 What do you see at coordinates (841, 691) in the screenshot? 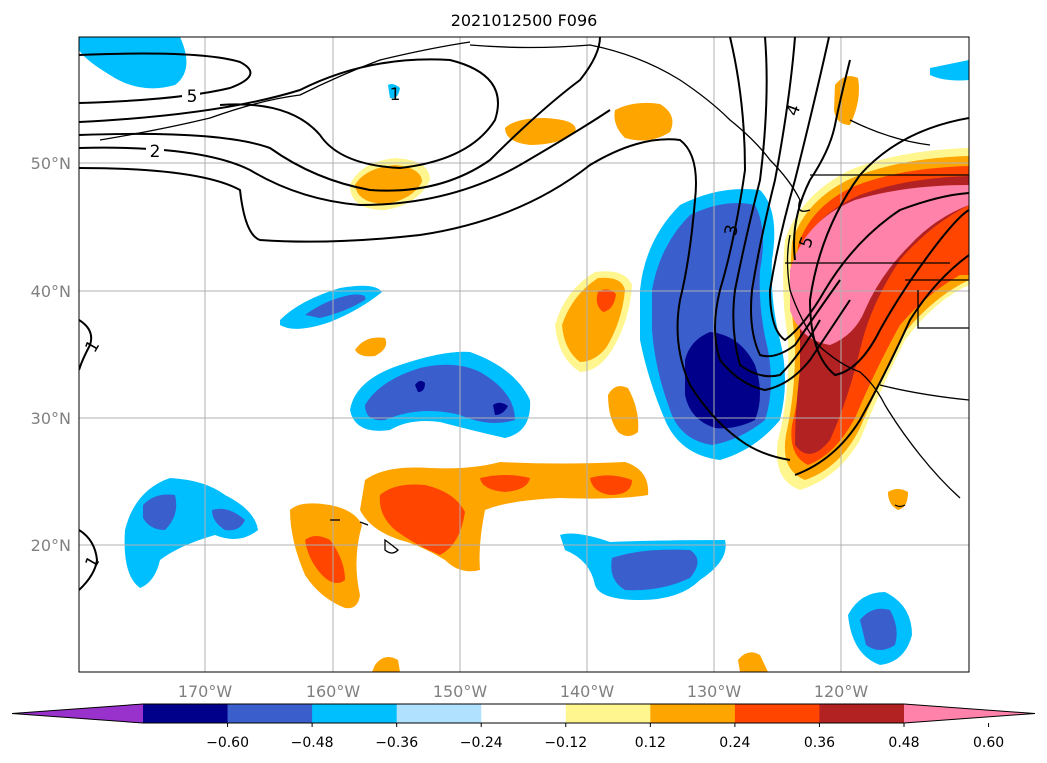
I see `lon-label-120w: 120°W` at bounding box center [841, 691].